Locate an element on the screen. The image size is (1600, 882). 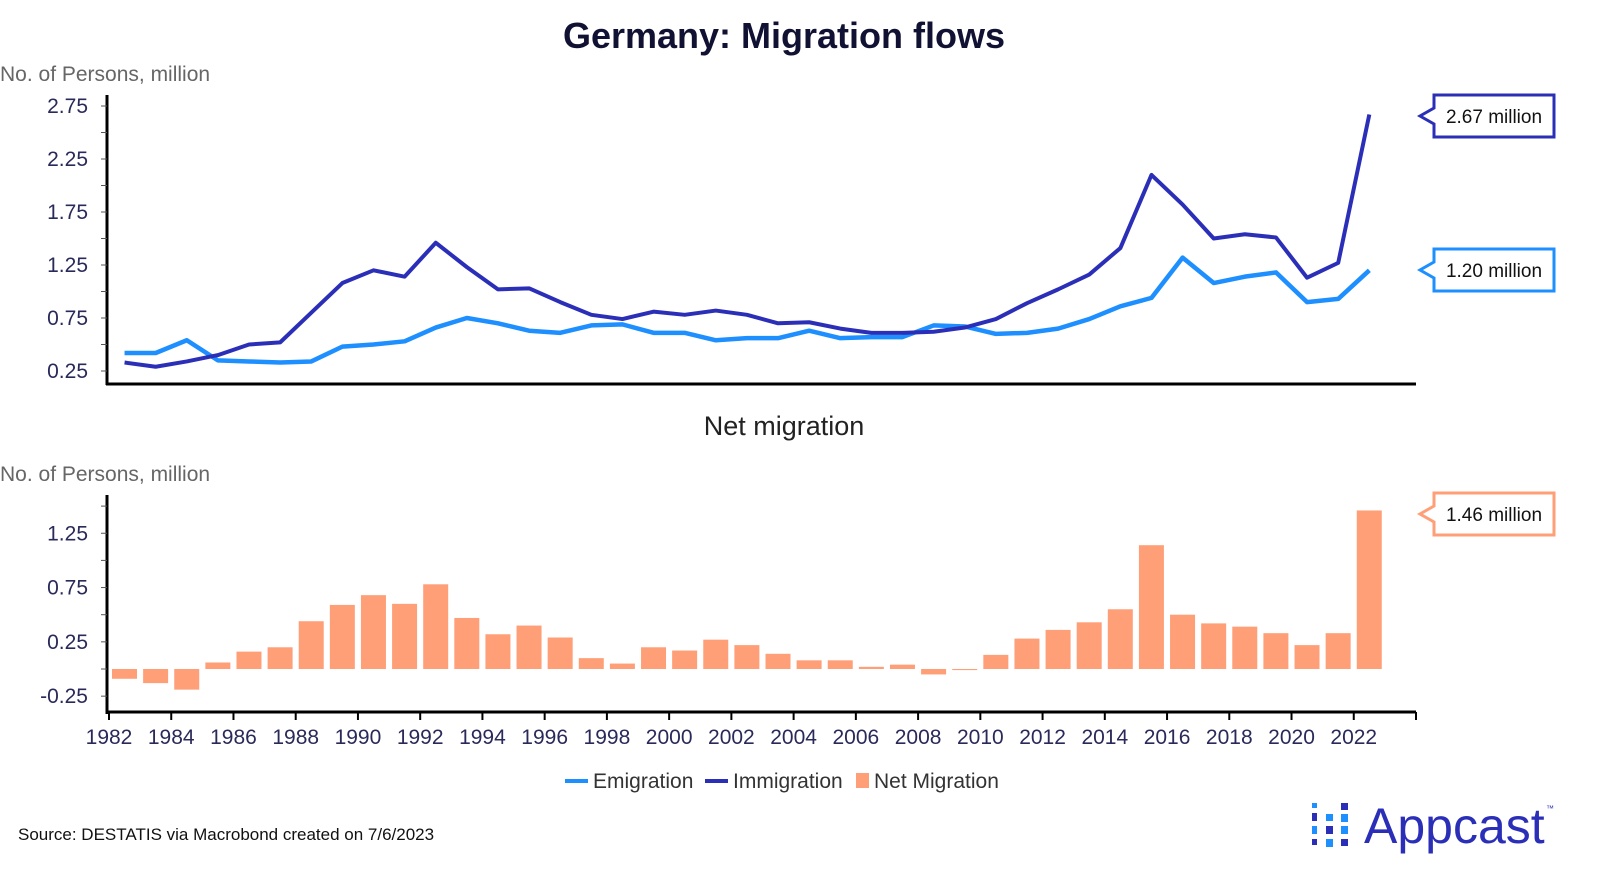
bar-1993 is located at coordinates (467, 643).